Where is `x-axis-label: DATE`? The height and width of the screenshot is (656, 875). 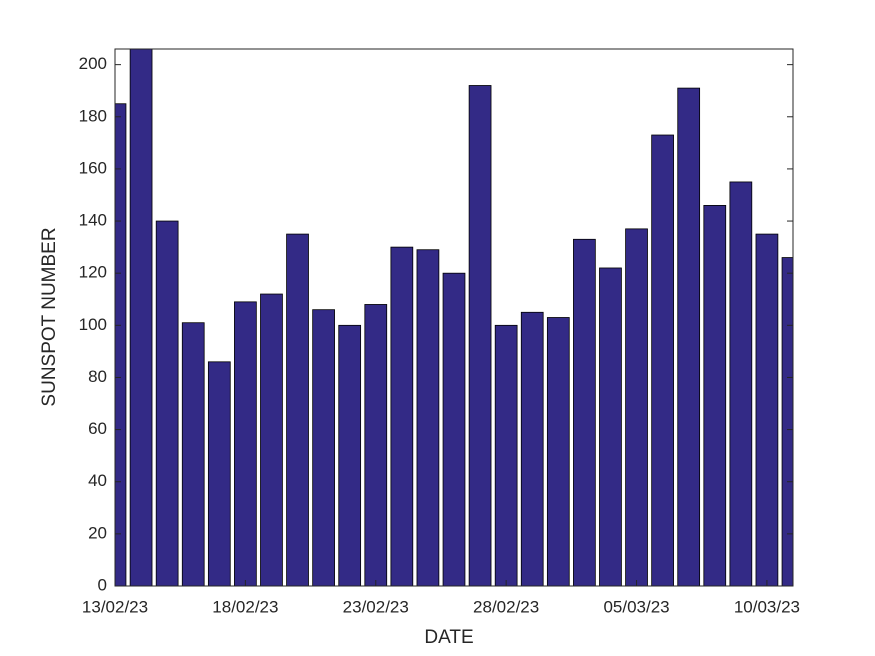 x-axis-label: DATE is located at coordinates (448, 637).